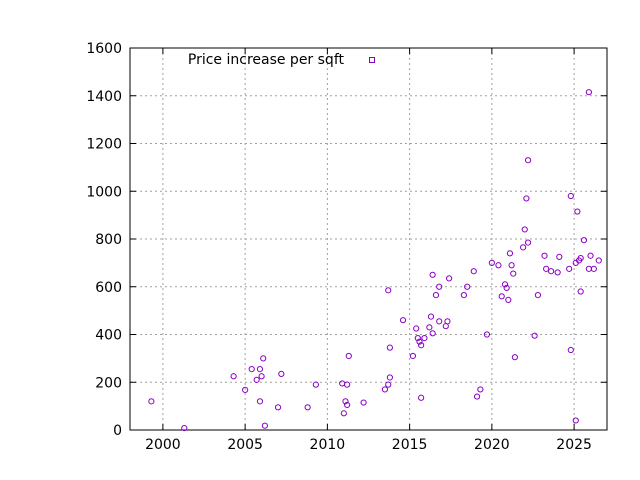 The height and width of the screenshot is (480, 640). Describe the element at coordinates (104, 97) in the screenshot. I see `y-tick-label: 1400` at that location.